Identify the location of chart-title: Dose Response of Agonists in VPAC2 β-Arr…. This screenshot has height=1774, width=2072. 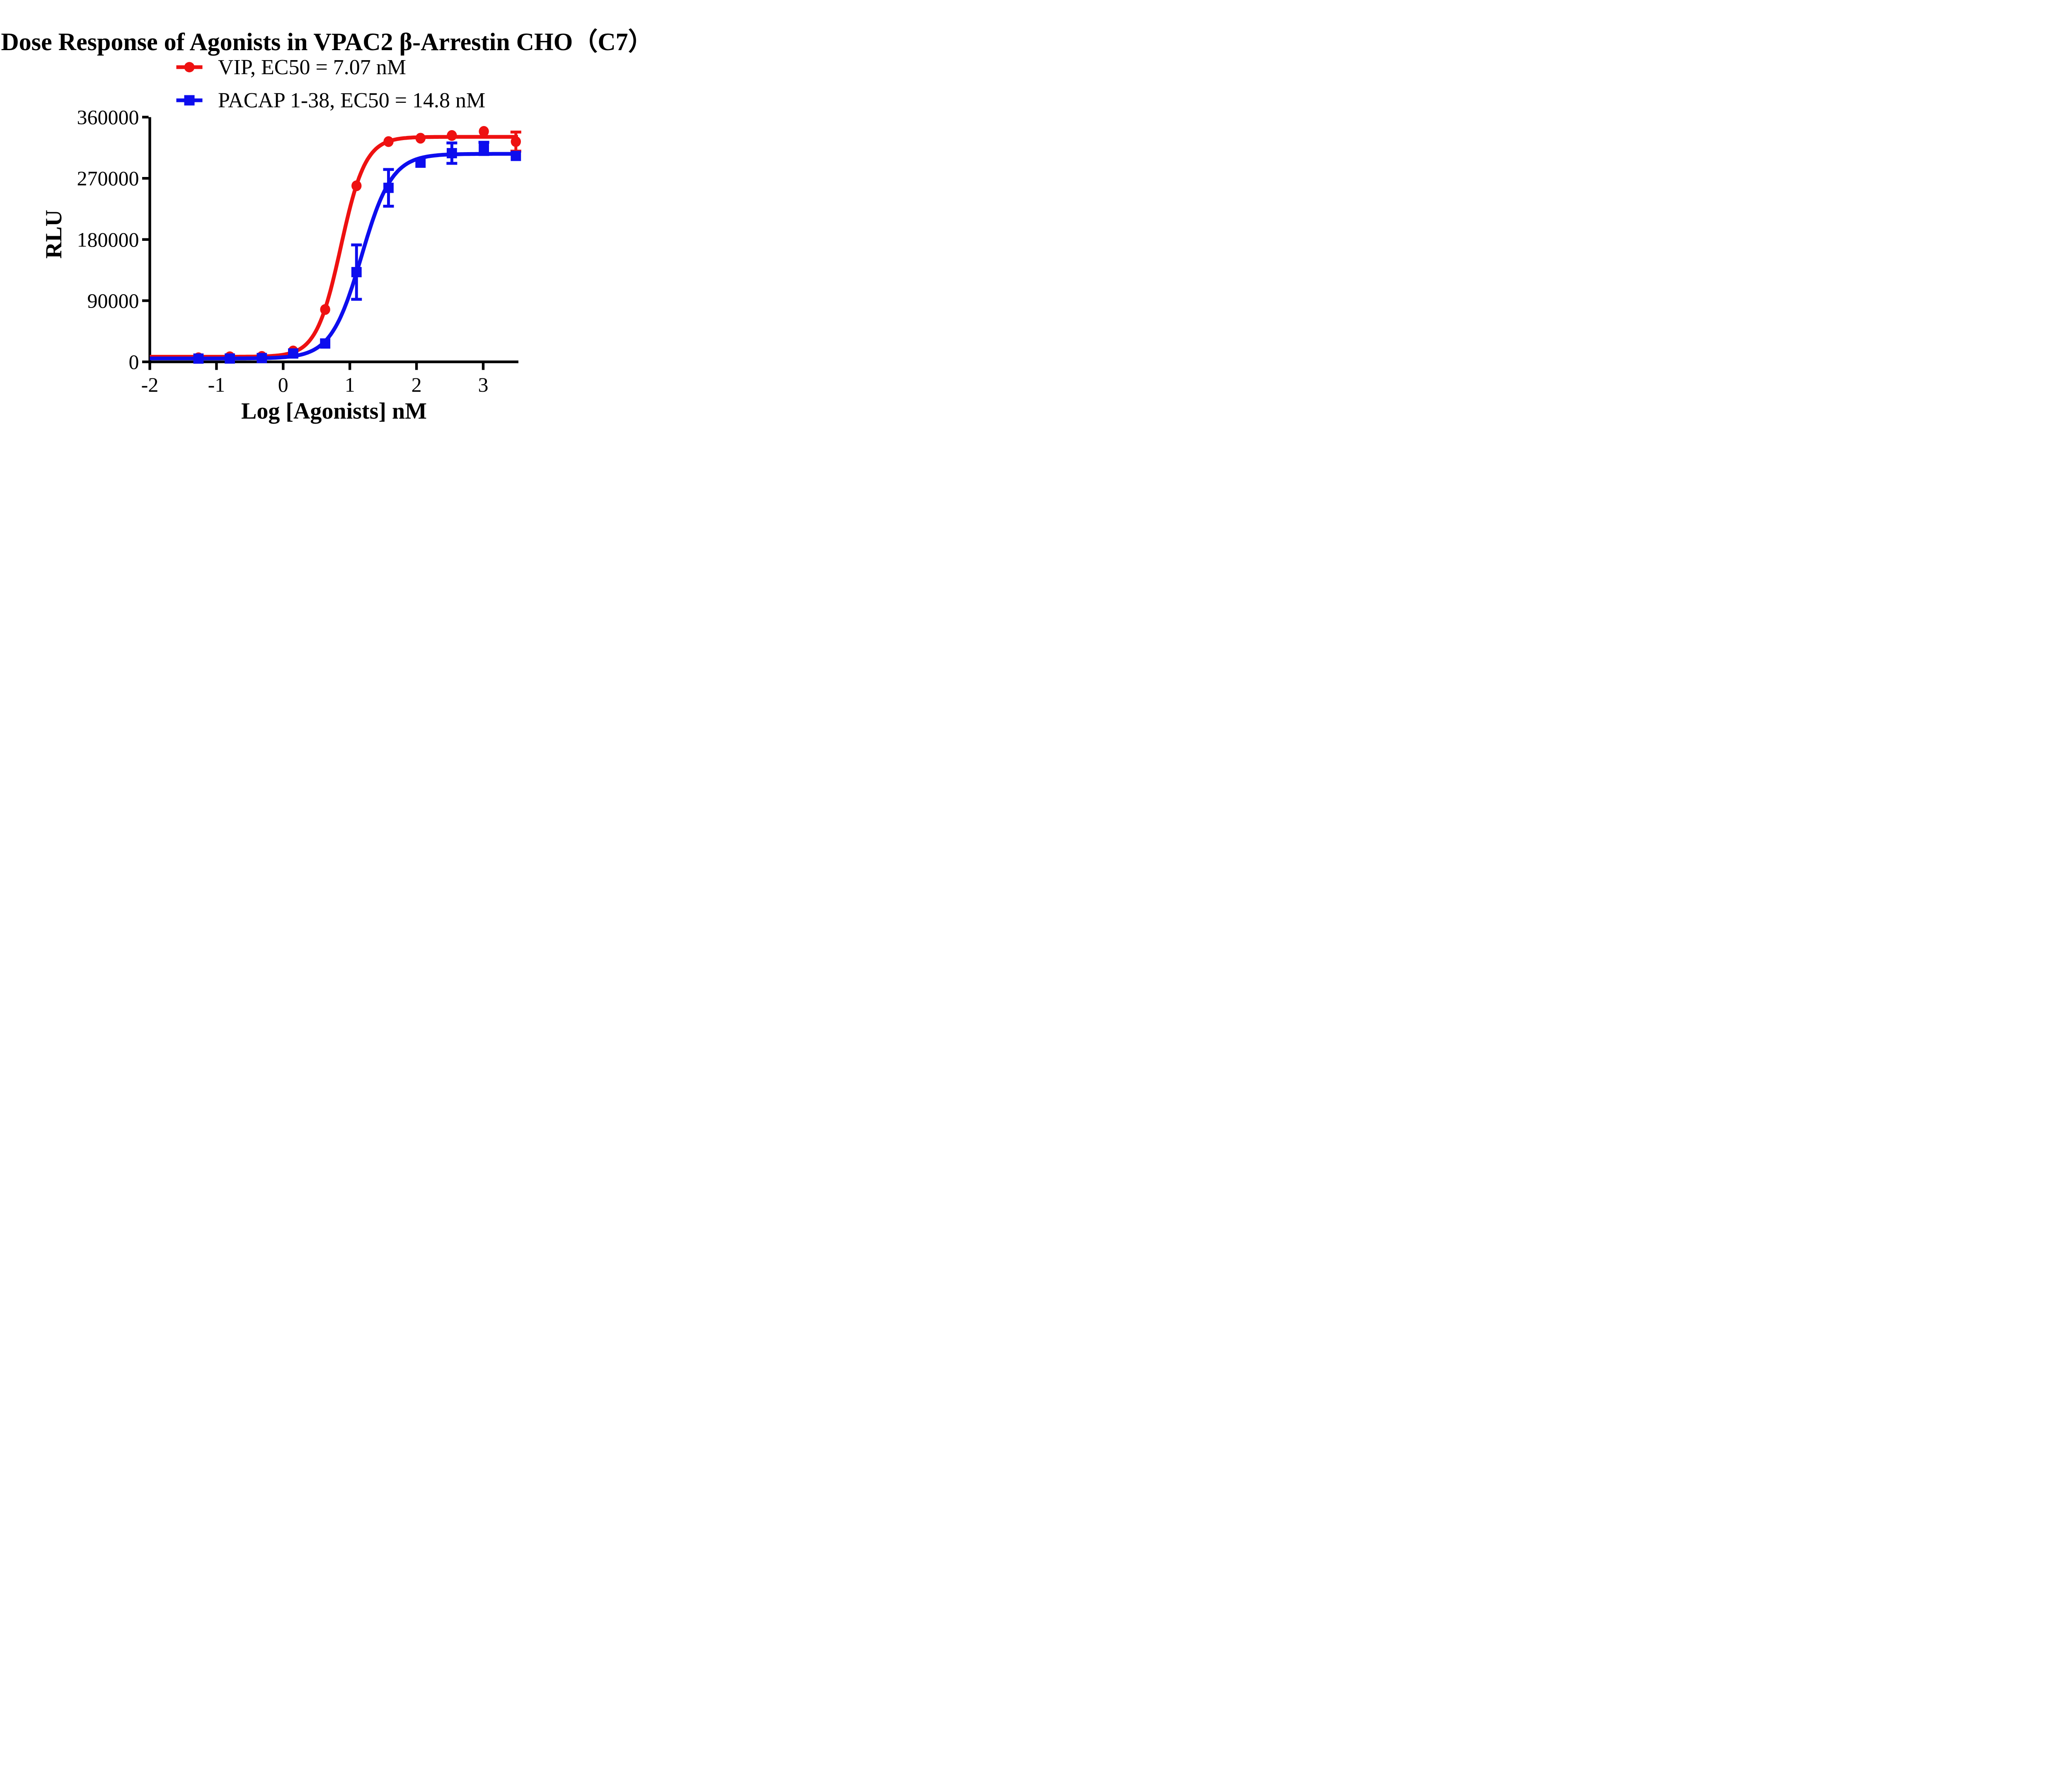
(327, 42).